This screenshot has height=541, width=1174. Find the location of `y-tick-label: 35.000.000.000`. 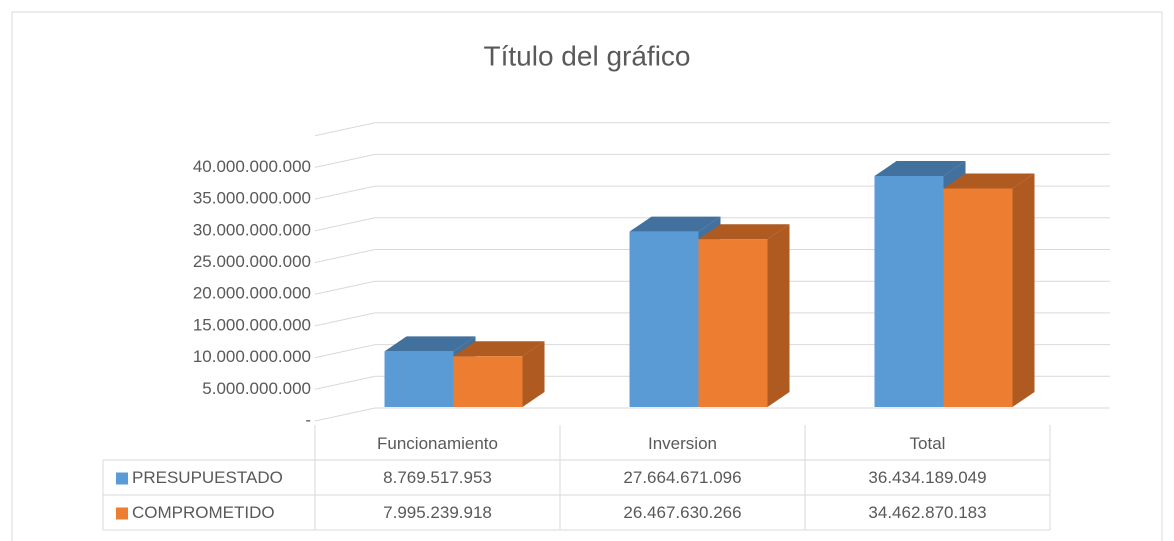

y-tick-label: 35.000.000.000 is located at coordinates (252, 198).